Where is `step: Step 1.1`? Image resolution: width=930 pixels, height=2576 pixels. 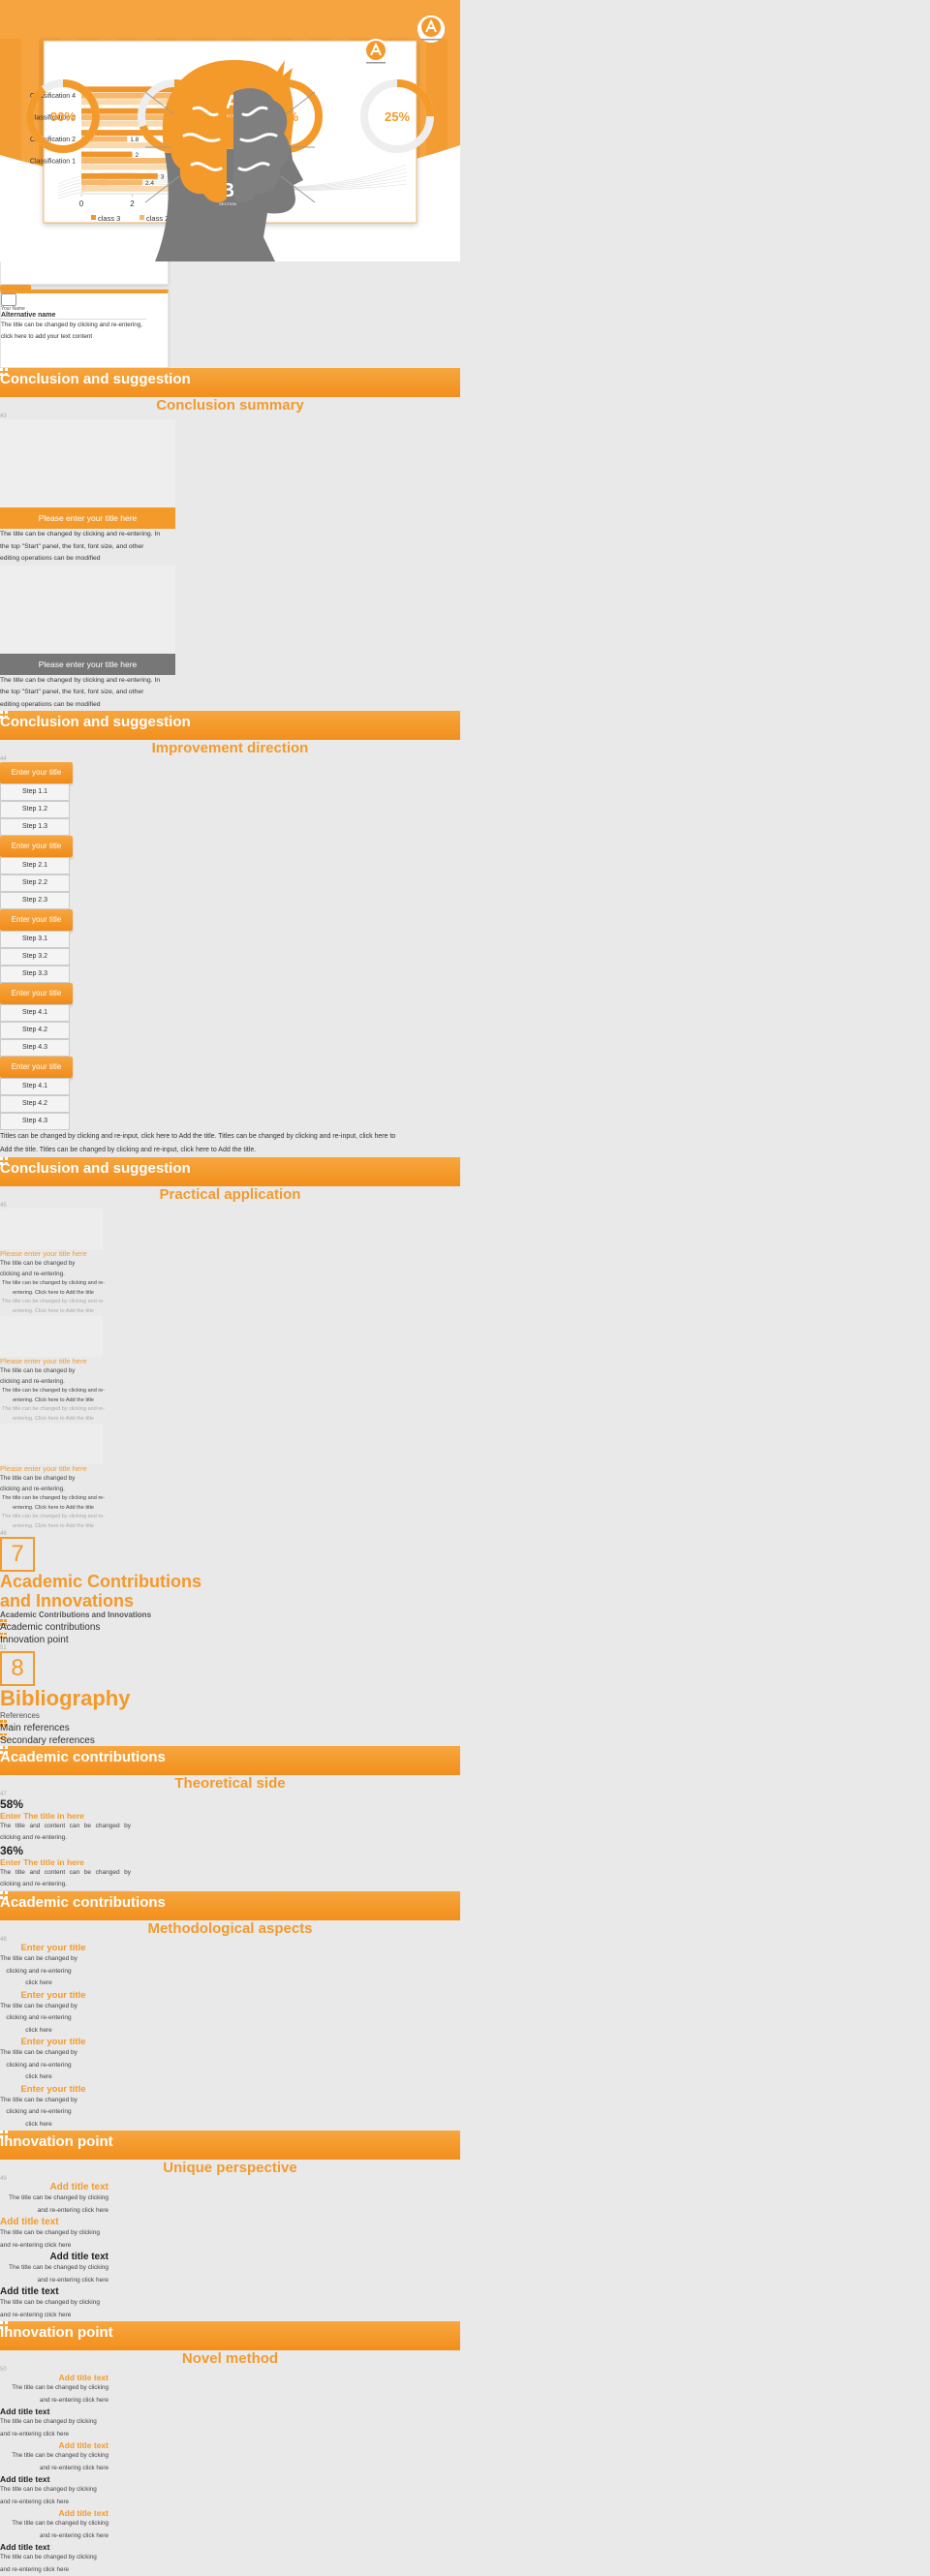
step: Step 1.1 is located at coordinates (35, 792).